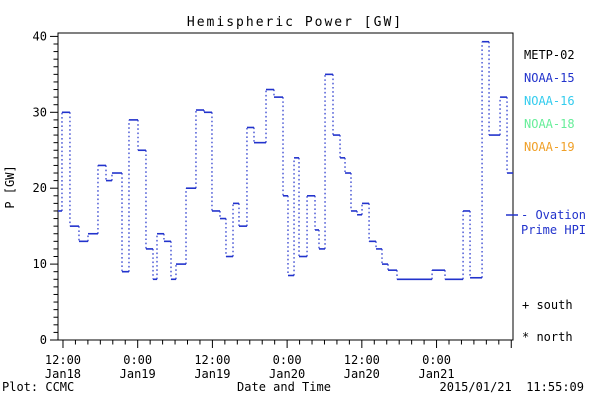 The width and height of the screenshot is (600, 400). Describe the element at coordinates (38, 387) in the screenshot. I see `plot-credit: Plot: CCMC` at that location.